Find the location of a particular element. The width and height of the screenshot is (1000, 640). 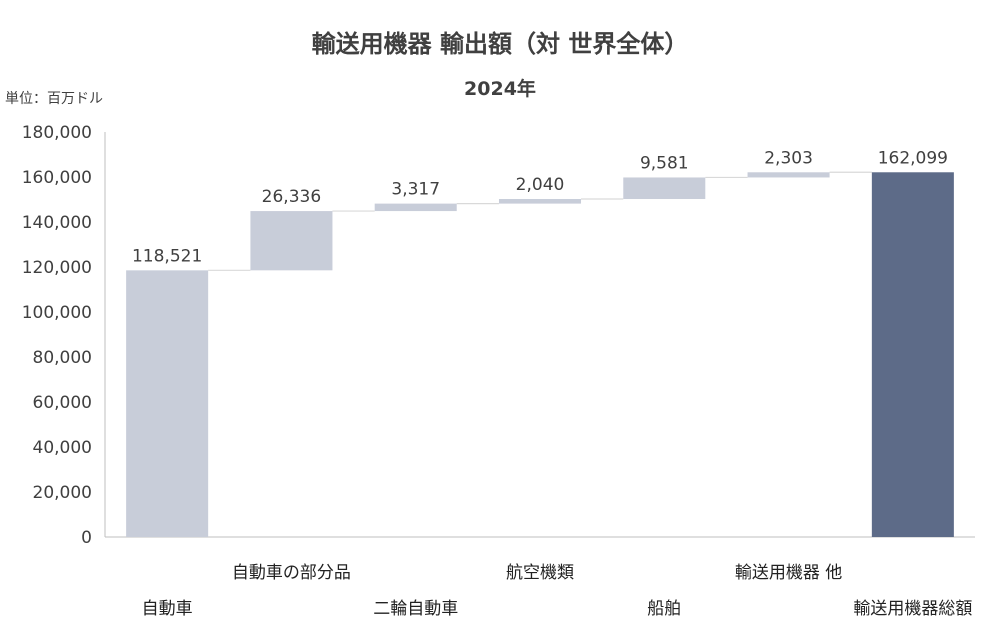

value-label: 162,099 is located at coordinates (913, 158).